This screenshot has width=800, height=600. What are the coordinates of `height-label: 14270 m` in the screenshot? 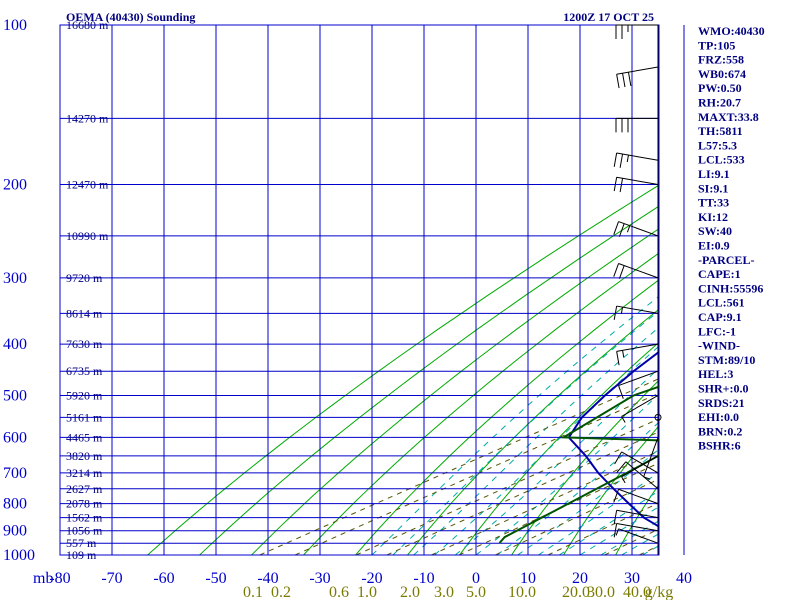 It's located at (87, 118).